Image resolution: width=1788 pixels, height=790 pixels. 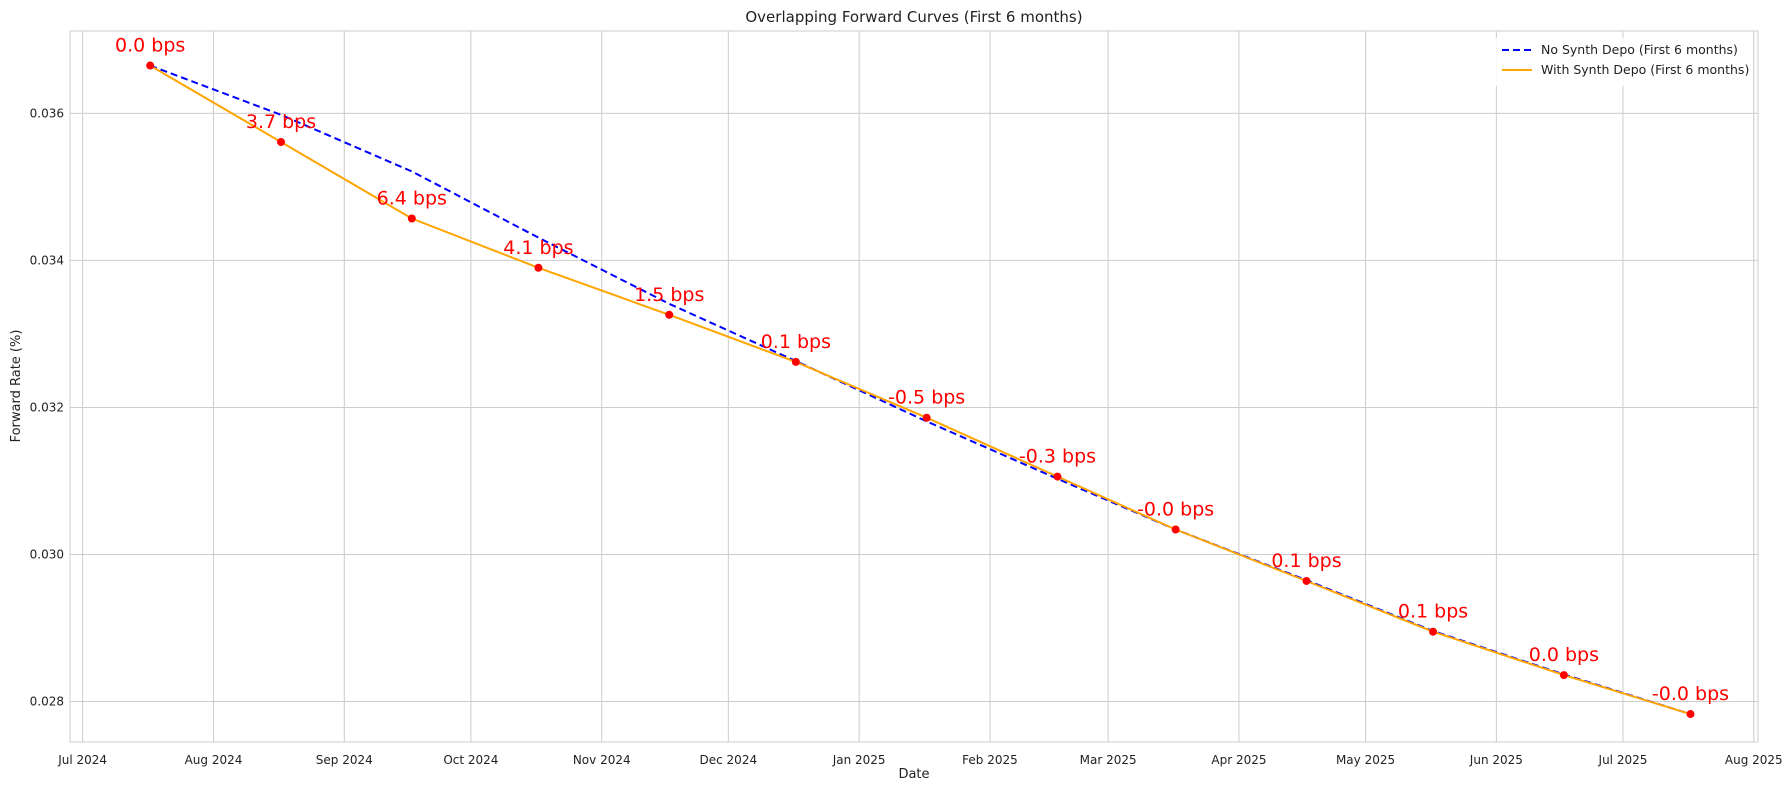 What do you see at coordinates (412, 198) in the screenshot?
I see `bps-annotation: 6.4 bps` at bounding box center [412, 198].